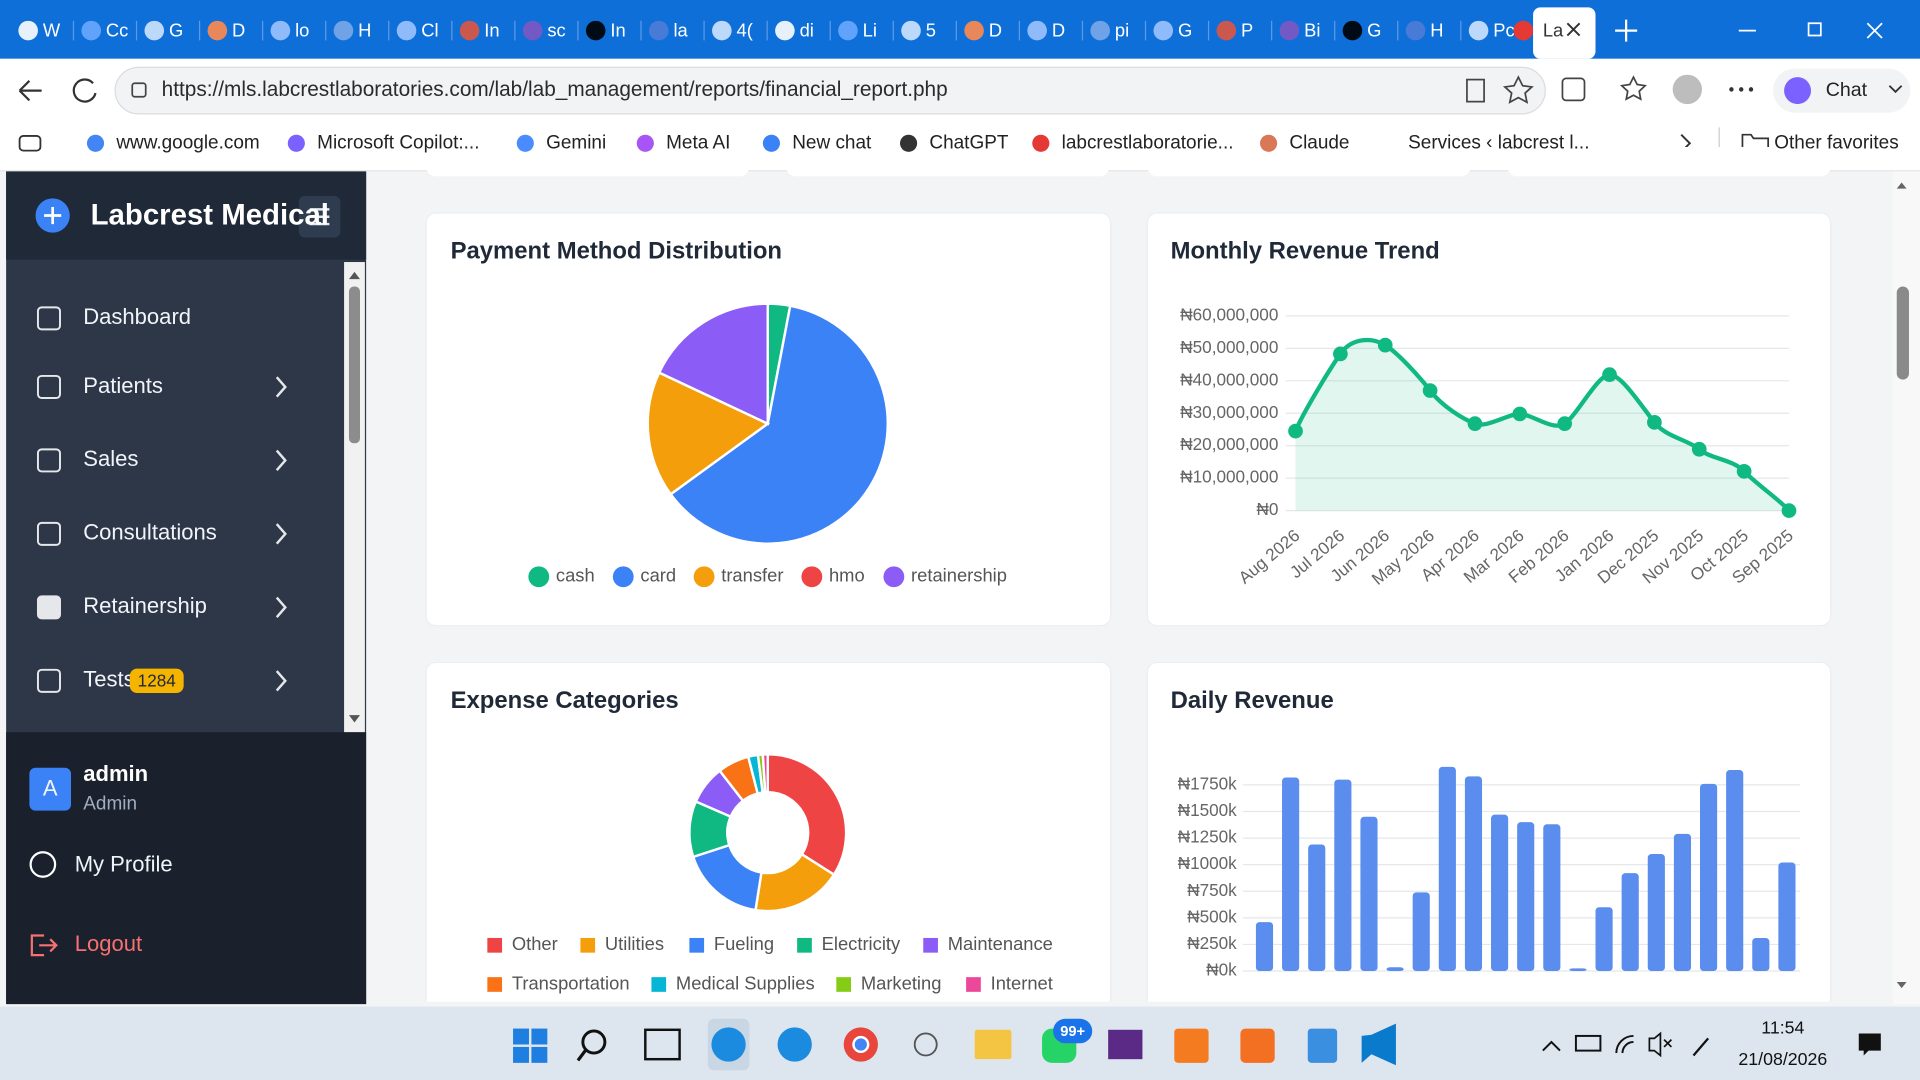 This screenshot has width=1920, height=1080. Describe the element at coordinates (354, 365) in the screenshot. I see `sidebar-scroll-thumb` at that location.